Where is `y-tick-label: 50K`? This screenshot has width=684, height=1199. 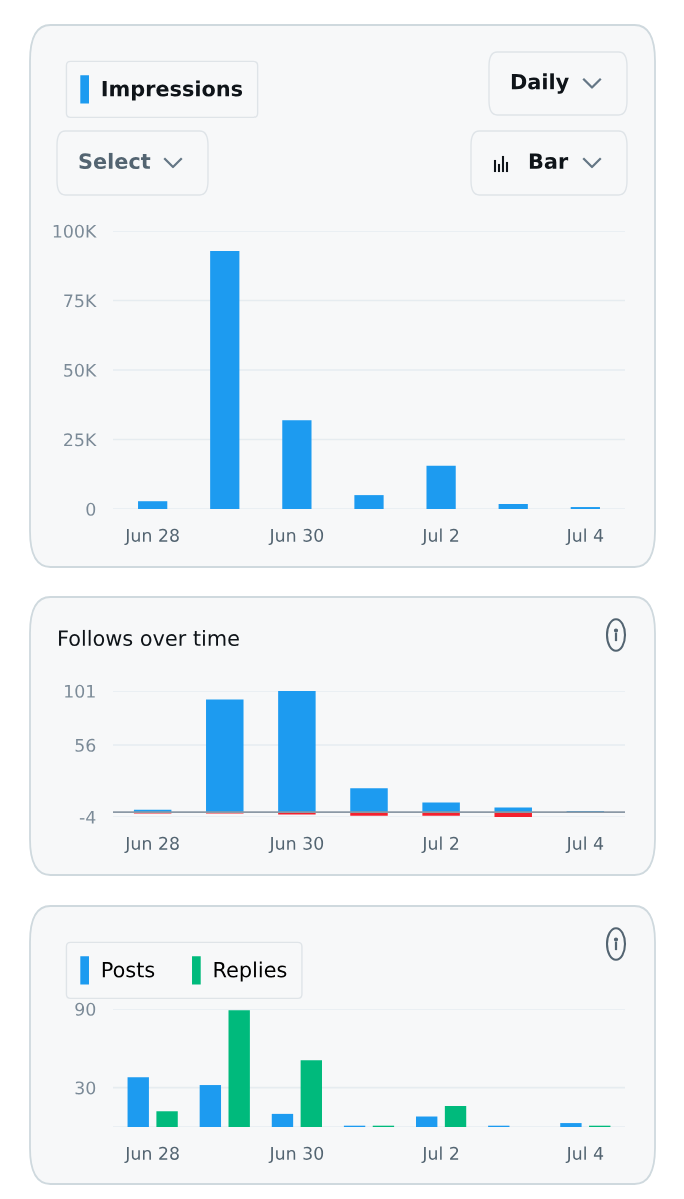 y-tick-label: 50K is located at coordinates (80, 370).